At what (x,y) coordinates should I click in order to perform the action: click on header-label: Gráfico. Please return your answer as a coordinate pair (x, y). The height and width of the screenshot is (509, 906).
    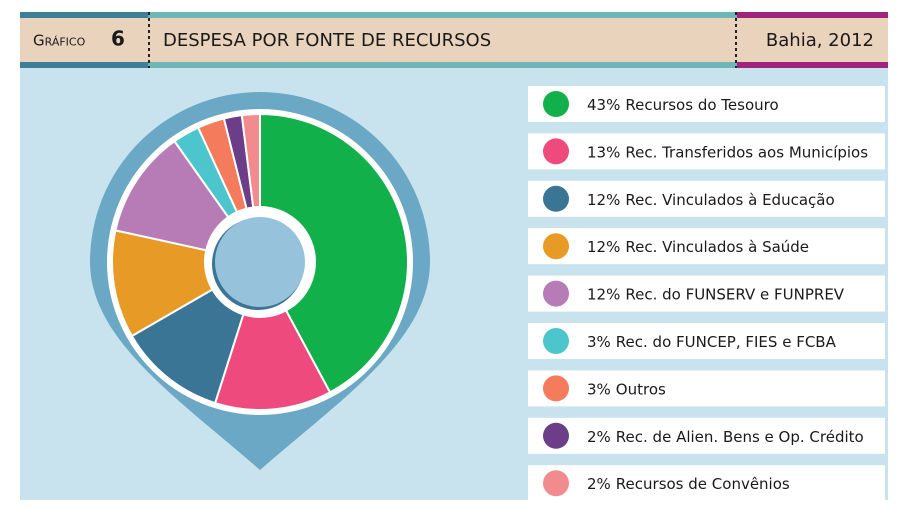
    Looking at the image, I should click on (59, 41).